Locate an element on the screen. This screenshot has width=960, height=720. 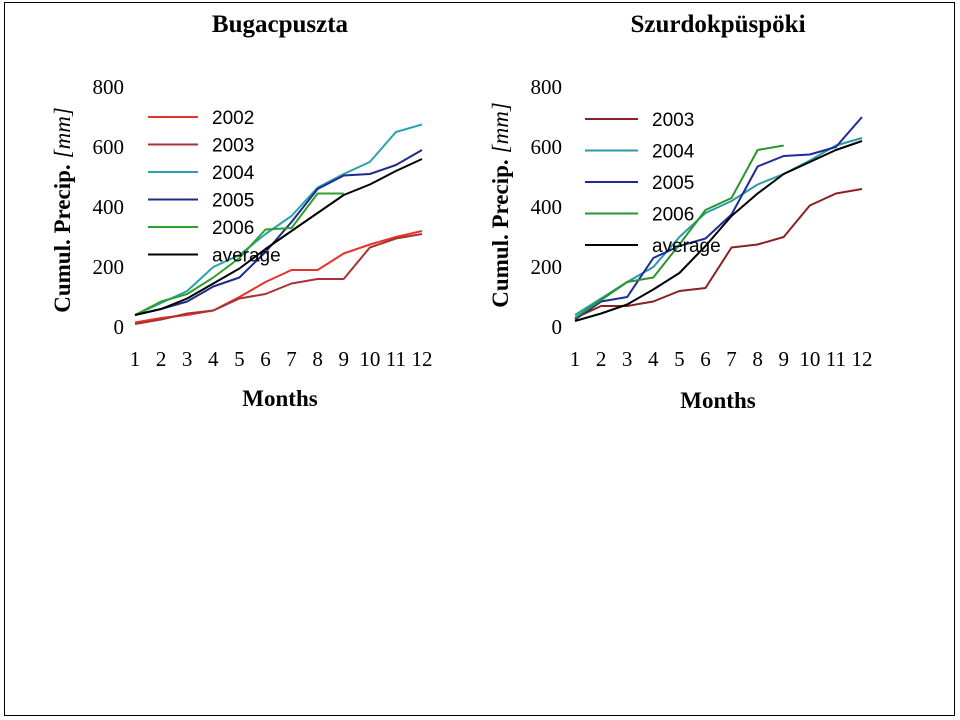
series-line-2003 is located at coordinates (278, 279).